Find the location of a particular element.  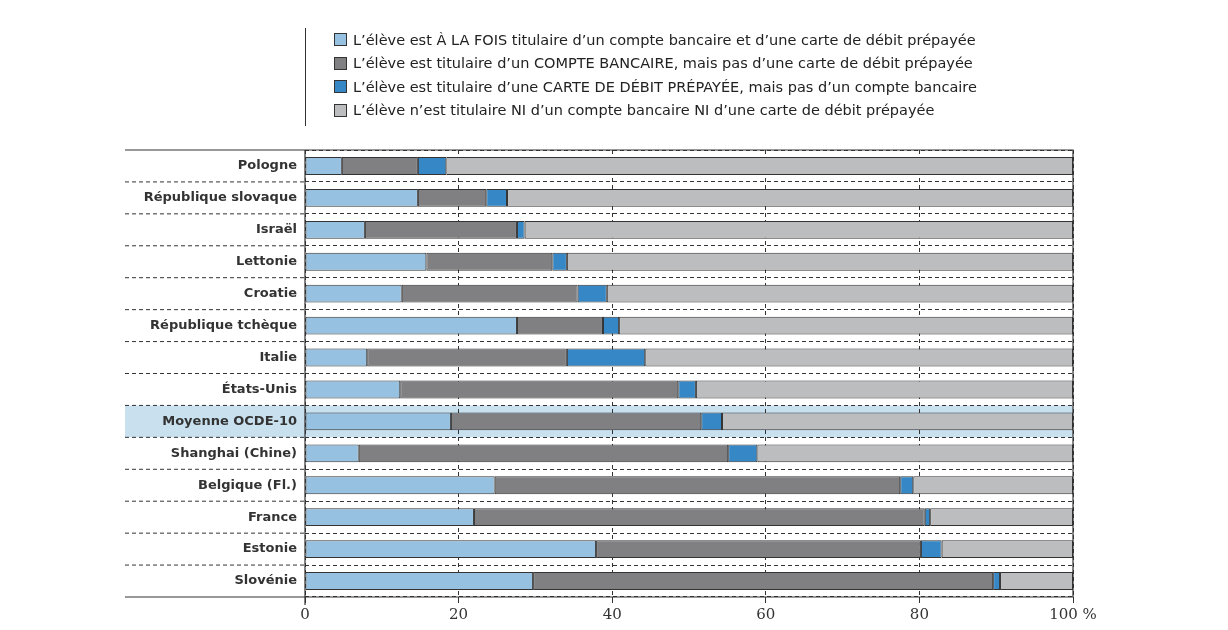

y-tick-label: Italie is located at coordinates (278, 356).